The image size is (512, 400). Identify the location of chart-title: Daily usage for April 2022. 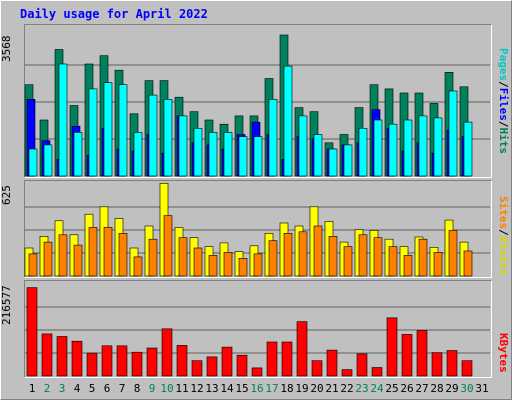
(114, 14).